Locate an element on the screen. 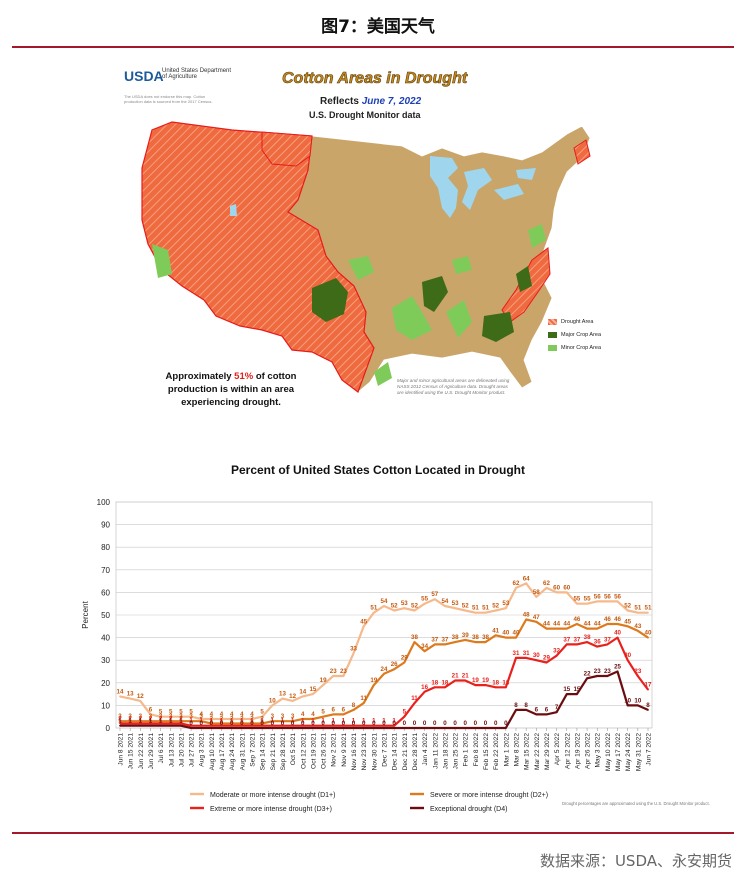  data-label: 15 is located at coordinates (566, 689).